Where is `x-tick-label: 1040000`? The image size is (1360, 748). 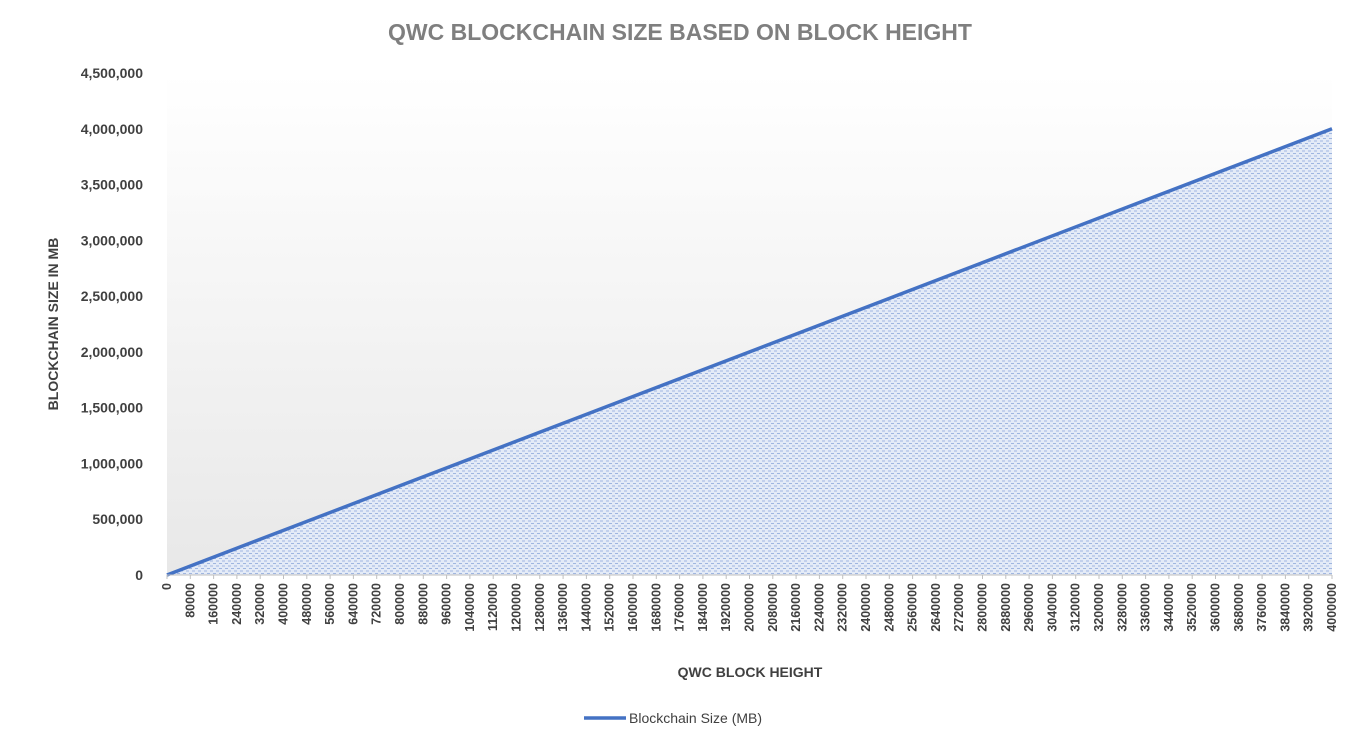
x-tick-label: 1040000 is located at coordinates (470, 607).